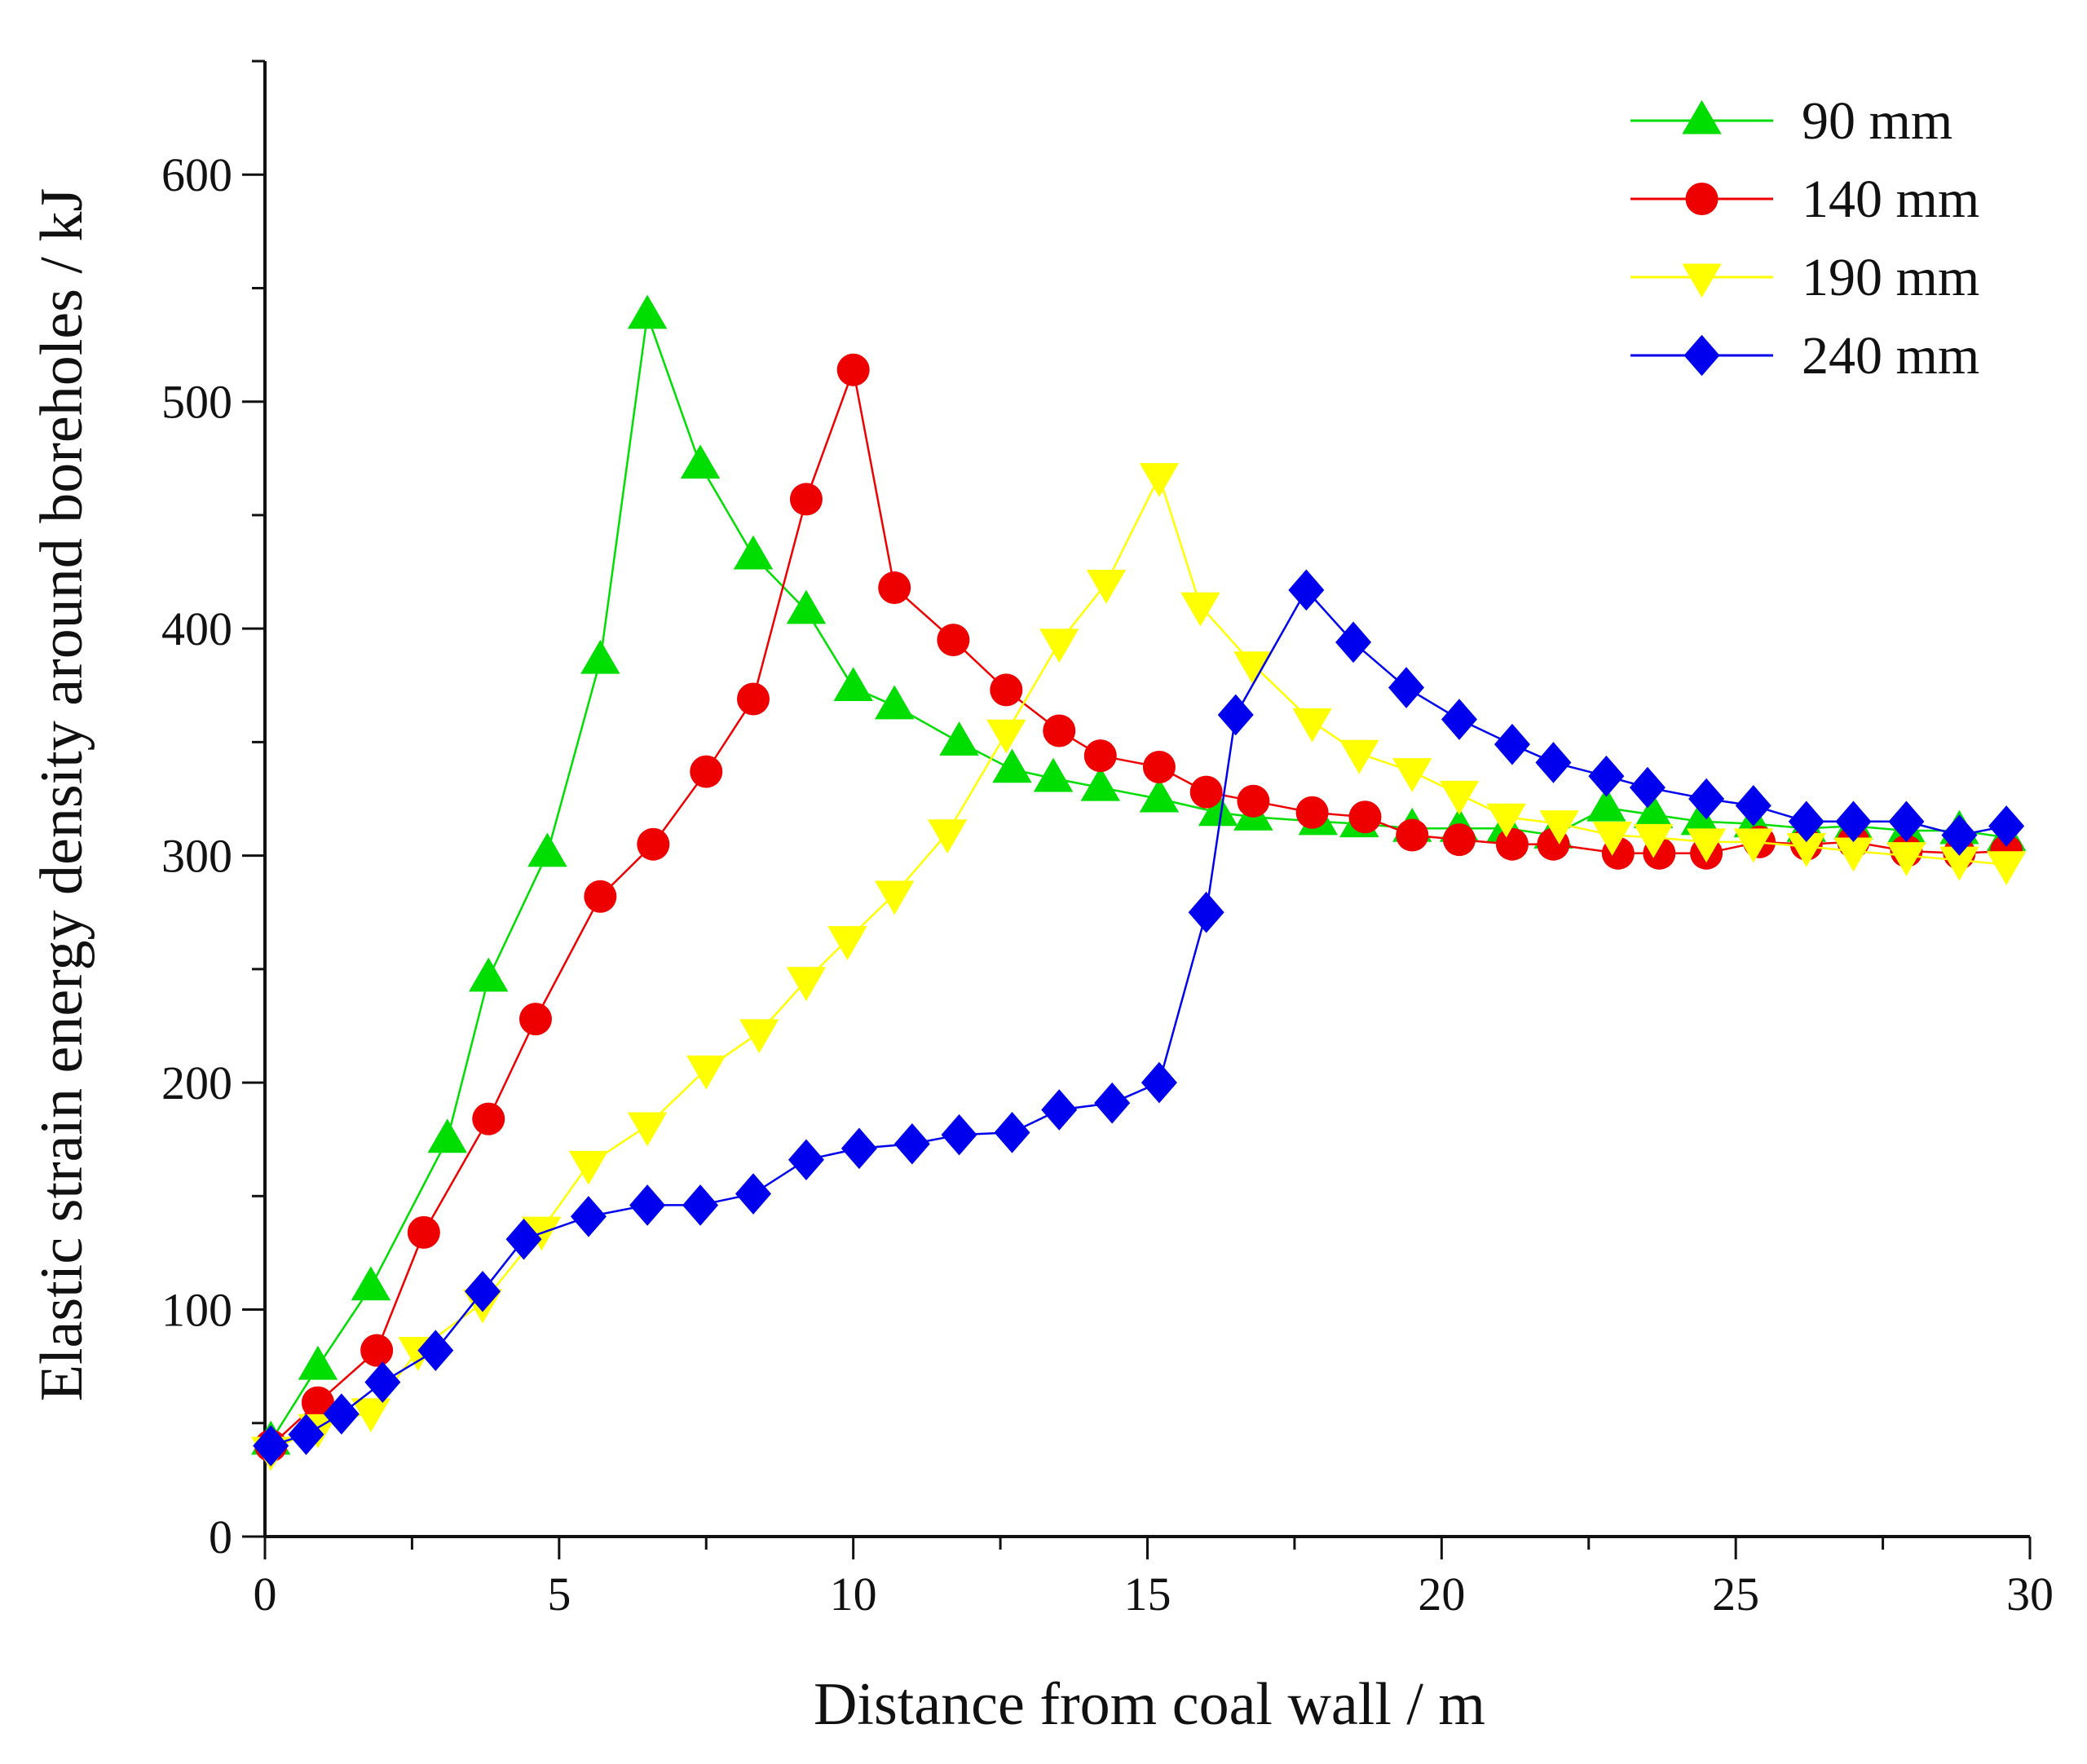 The image size is (2087, 1764). Describe the element at coordinates (196, 628) in the screenshot. I see `y-tick-label: 400` at that location.